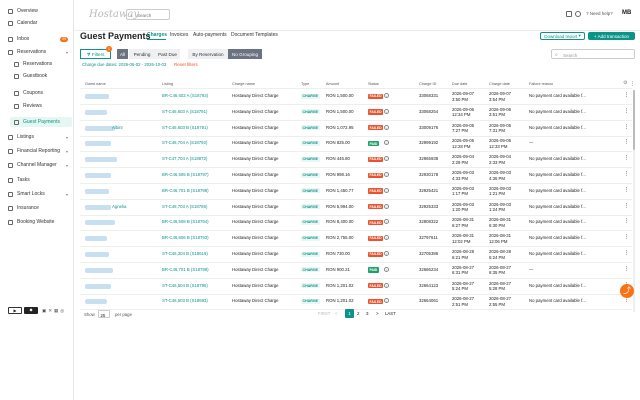  I want to click on sidebar-item-reservations: Reservations, so click(41, 64).